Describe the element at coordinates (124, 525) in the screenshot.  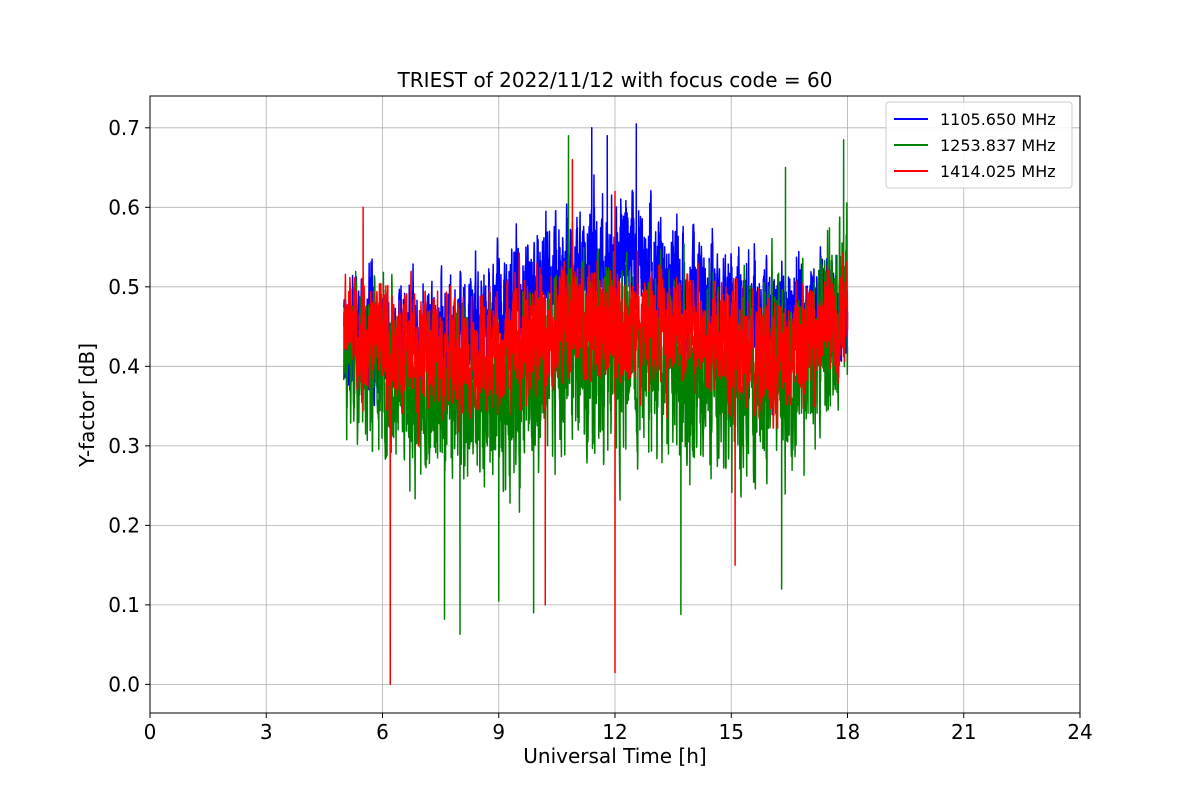
I see `y-tick-label: 0.2` at that location.